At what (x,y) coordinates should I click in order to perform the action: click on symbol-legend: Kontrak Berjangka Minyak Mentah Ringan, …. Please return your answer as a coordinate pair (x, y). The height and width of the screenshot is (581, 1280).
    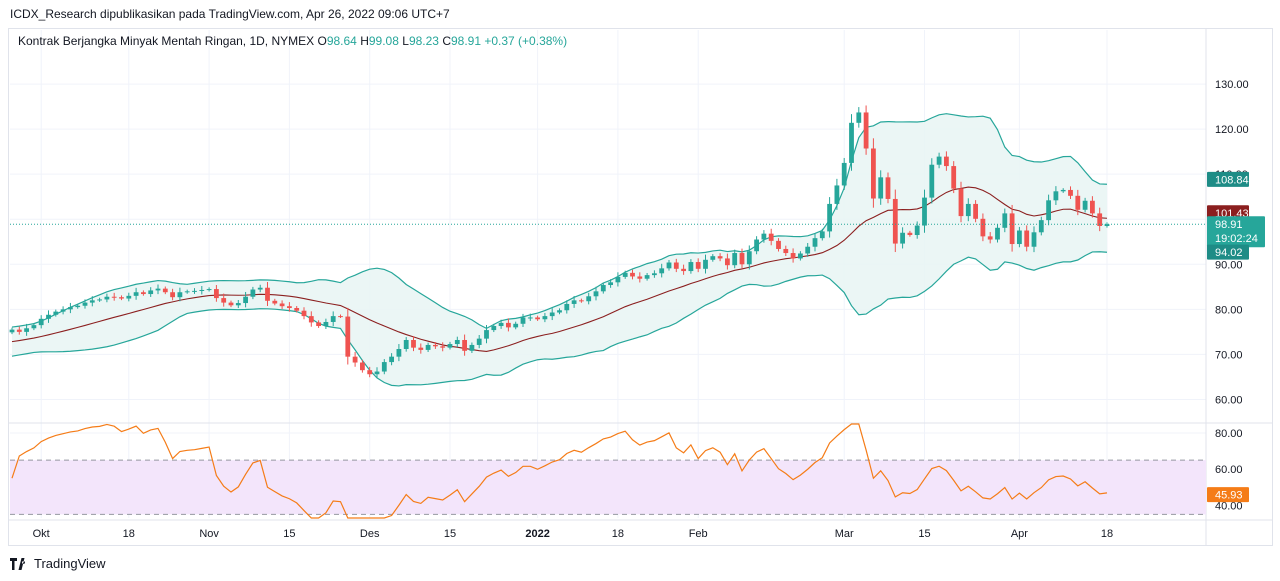
    Looking at the image, I should click on (292, 41).